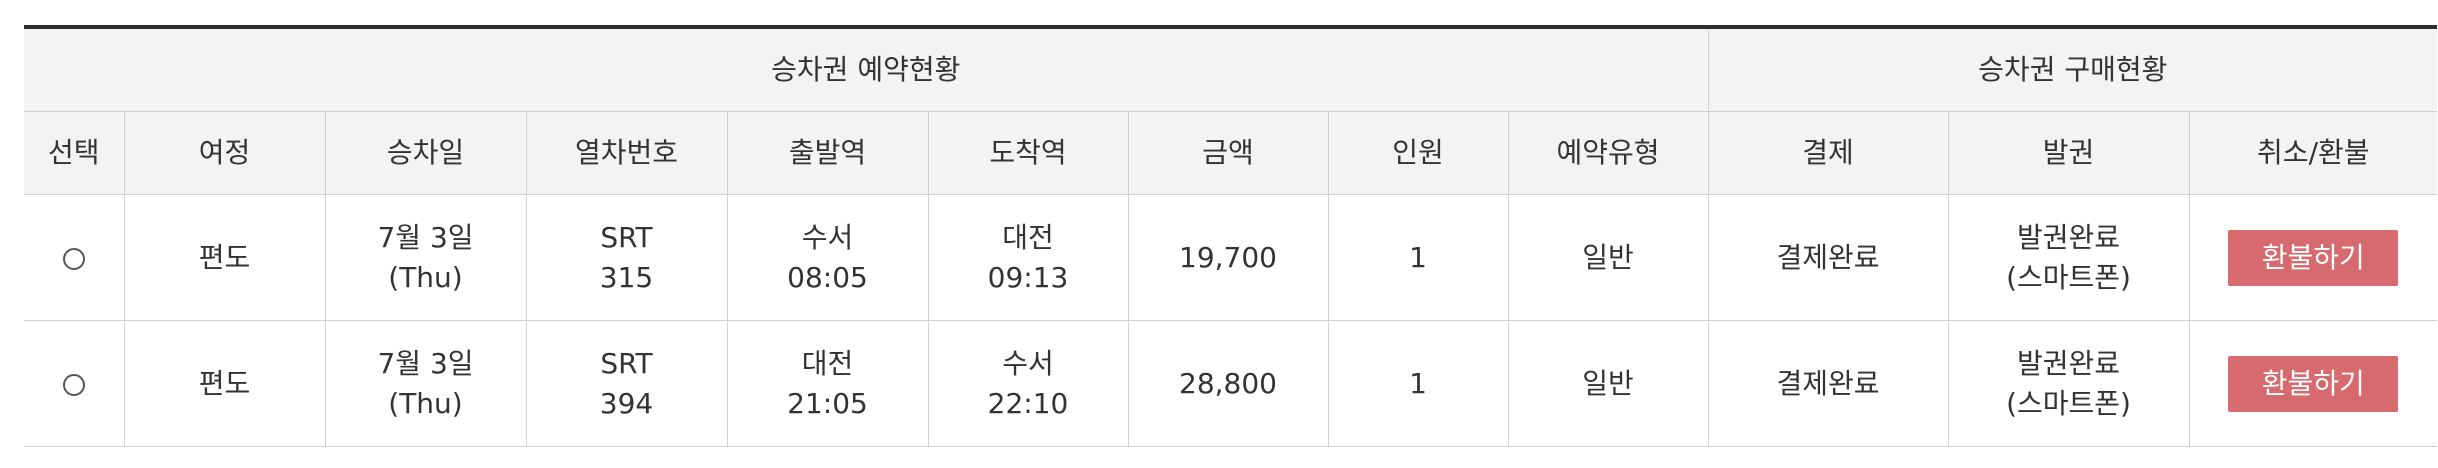 The height and width of the screenshot is (468, 2438). What do you see at coordinates (626, 403) in the screenshot?
I see `train-number-text: 394` at bounding box center [626, 403].